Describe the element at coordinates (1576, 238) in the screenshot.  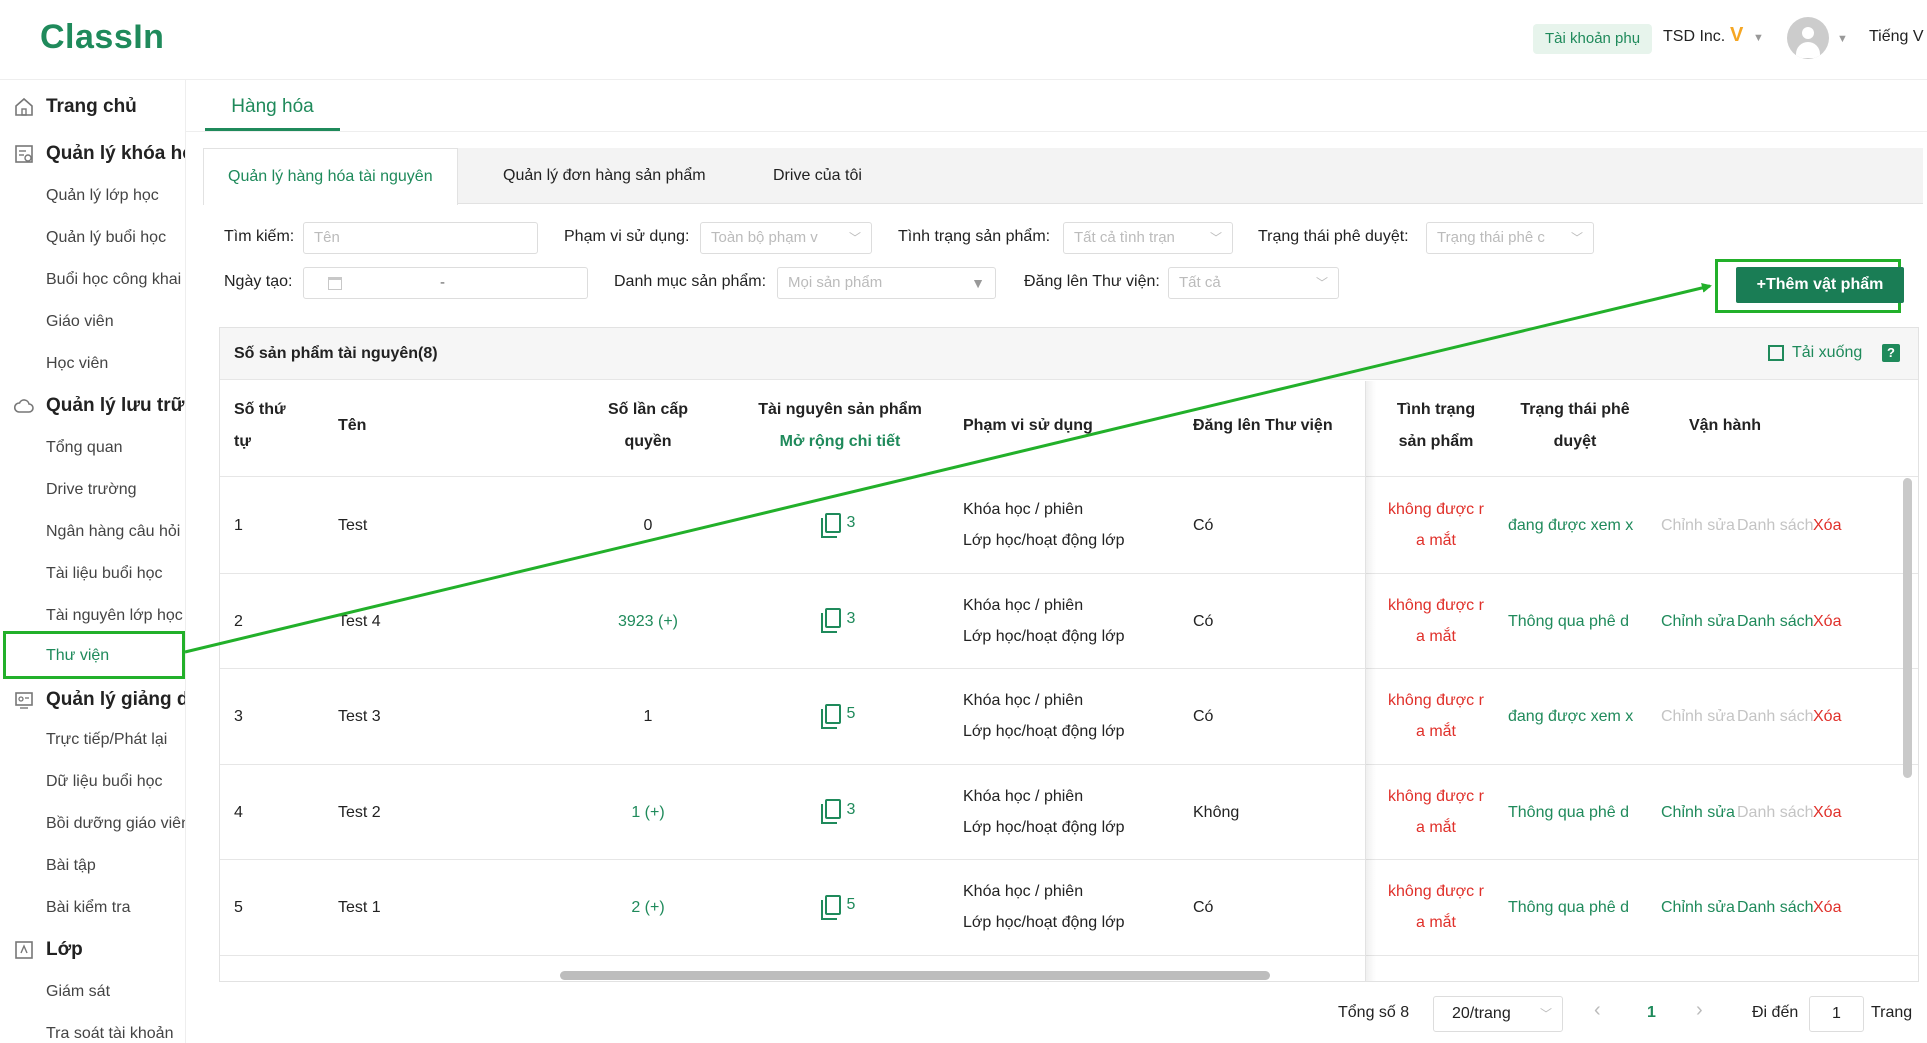
I see `chevron-down-icon: ﹀` at that location.